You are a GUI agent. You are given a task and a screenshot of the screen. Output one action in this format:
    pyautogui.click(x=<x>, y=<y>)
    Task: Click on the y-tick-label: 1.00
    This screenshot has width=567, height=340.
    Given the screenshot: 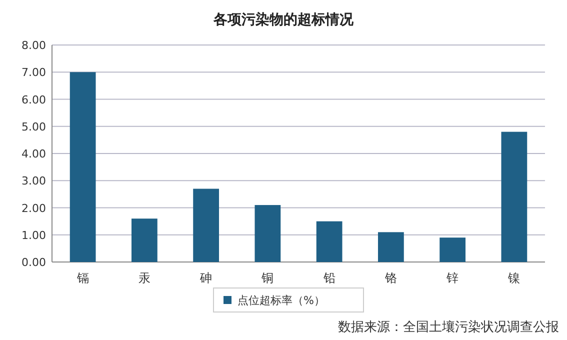 What is the action you would take?
    pyautogui.click(x=34, y=235)
    